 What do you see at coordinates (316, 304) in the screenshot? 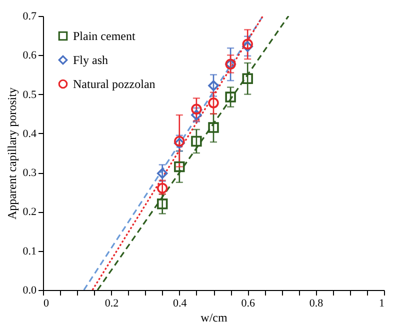
I see `x-tick-label: 0.8` at bounding box center [316, 304].